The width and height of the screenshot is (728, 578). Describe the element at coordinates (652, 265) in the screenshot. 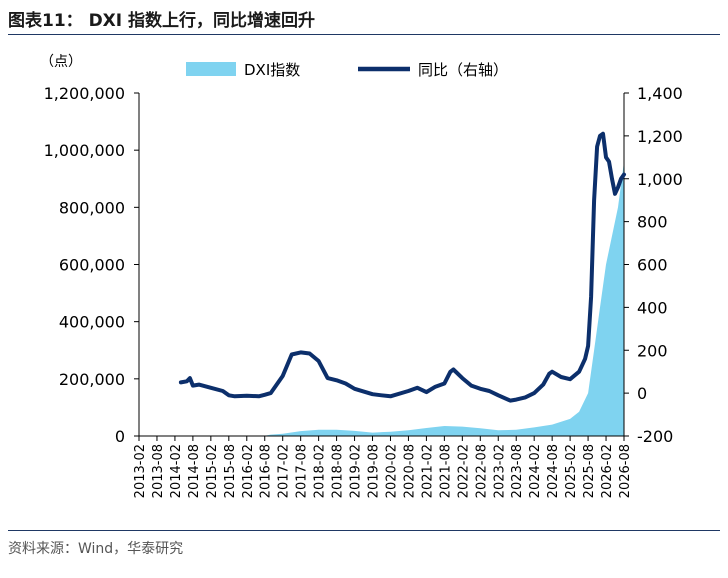

I see `right-tick-label: 600` at that location.